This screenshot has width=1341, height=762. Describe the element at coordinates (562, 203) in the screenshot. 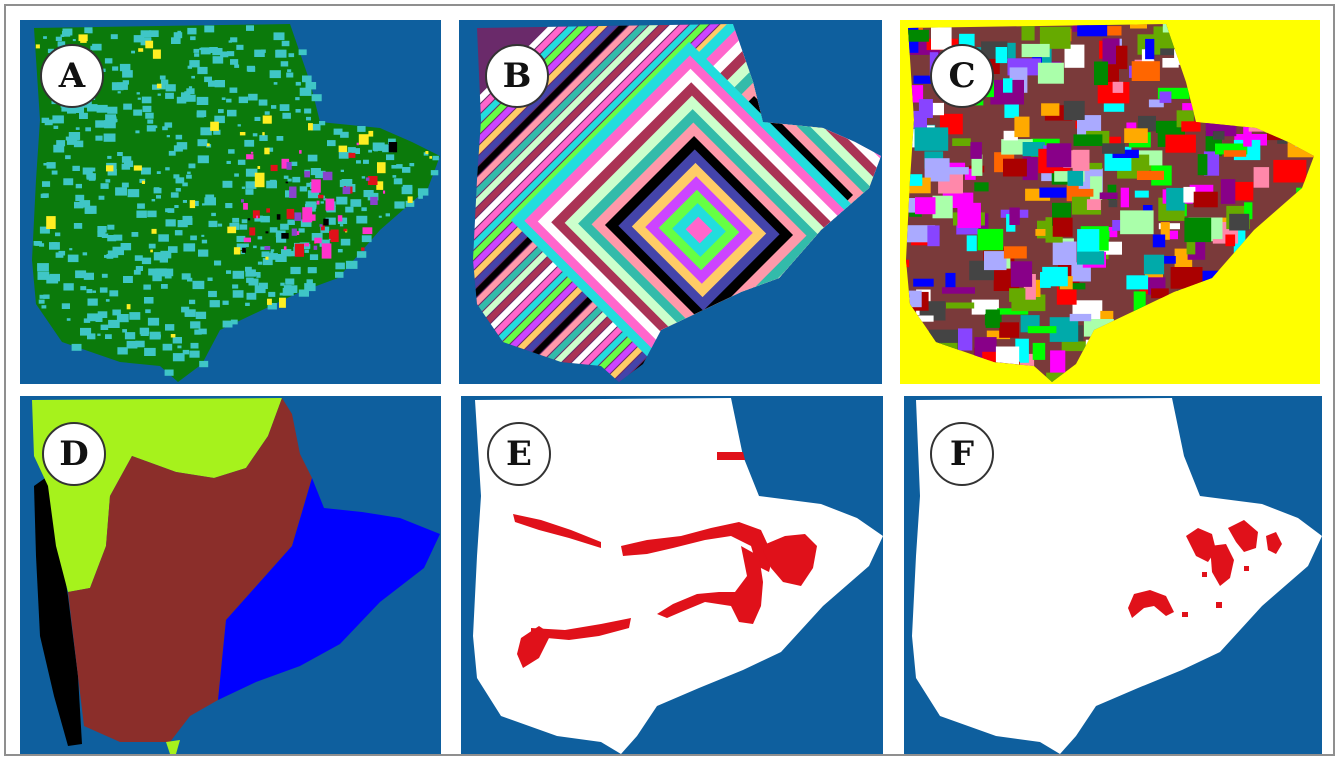

I see `distance-band` at that location.